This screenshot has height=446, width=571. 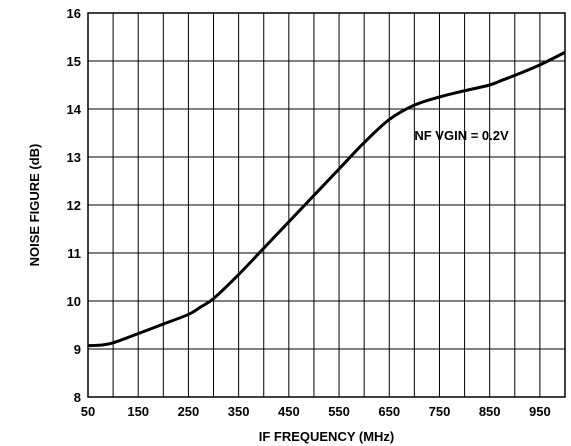 What do you see at coordinates (440, 411) in the screenshot?
I see `x-tick-label-750: 750` at bounding box center [440, 411].